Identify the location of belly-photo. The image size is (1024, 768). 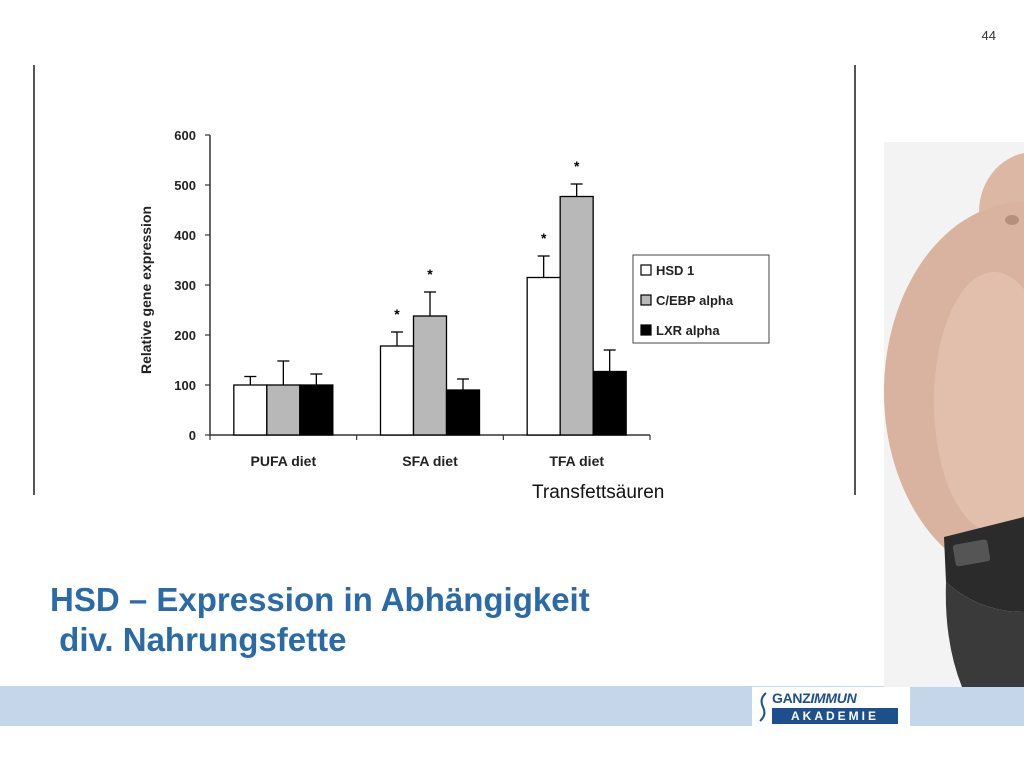
(954, 414).